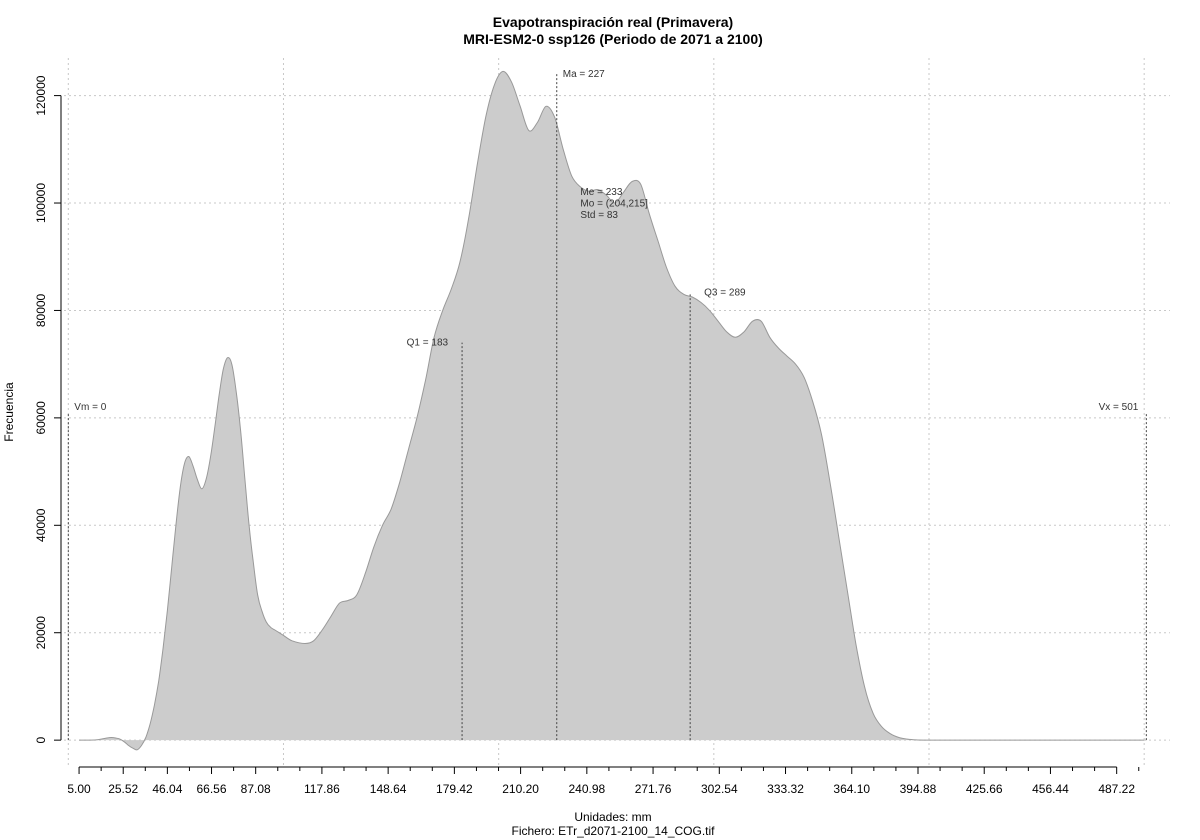  Describe the element at coordinates (918, 789) in the screenshot. I see `x-tick-label: 394.88` at that location.